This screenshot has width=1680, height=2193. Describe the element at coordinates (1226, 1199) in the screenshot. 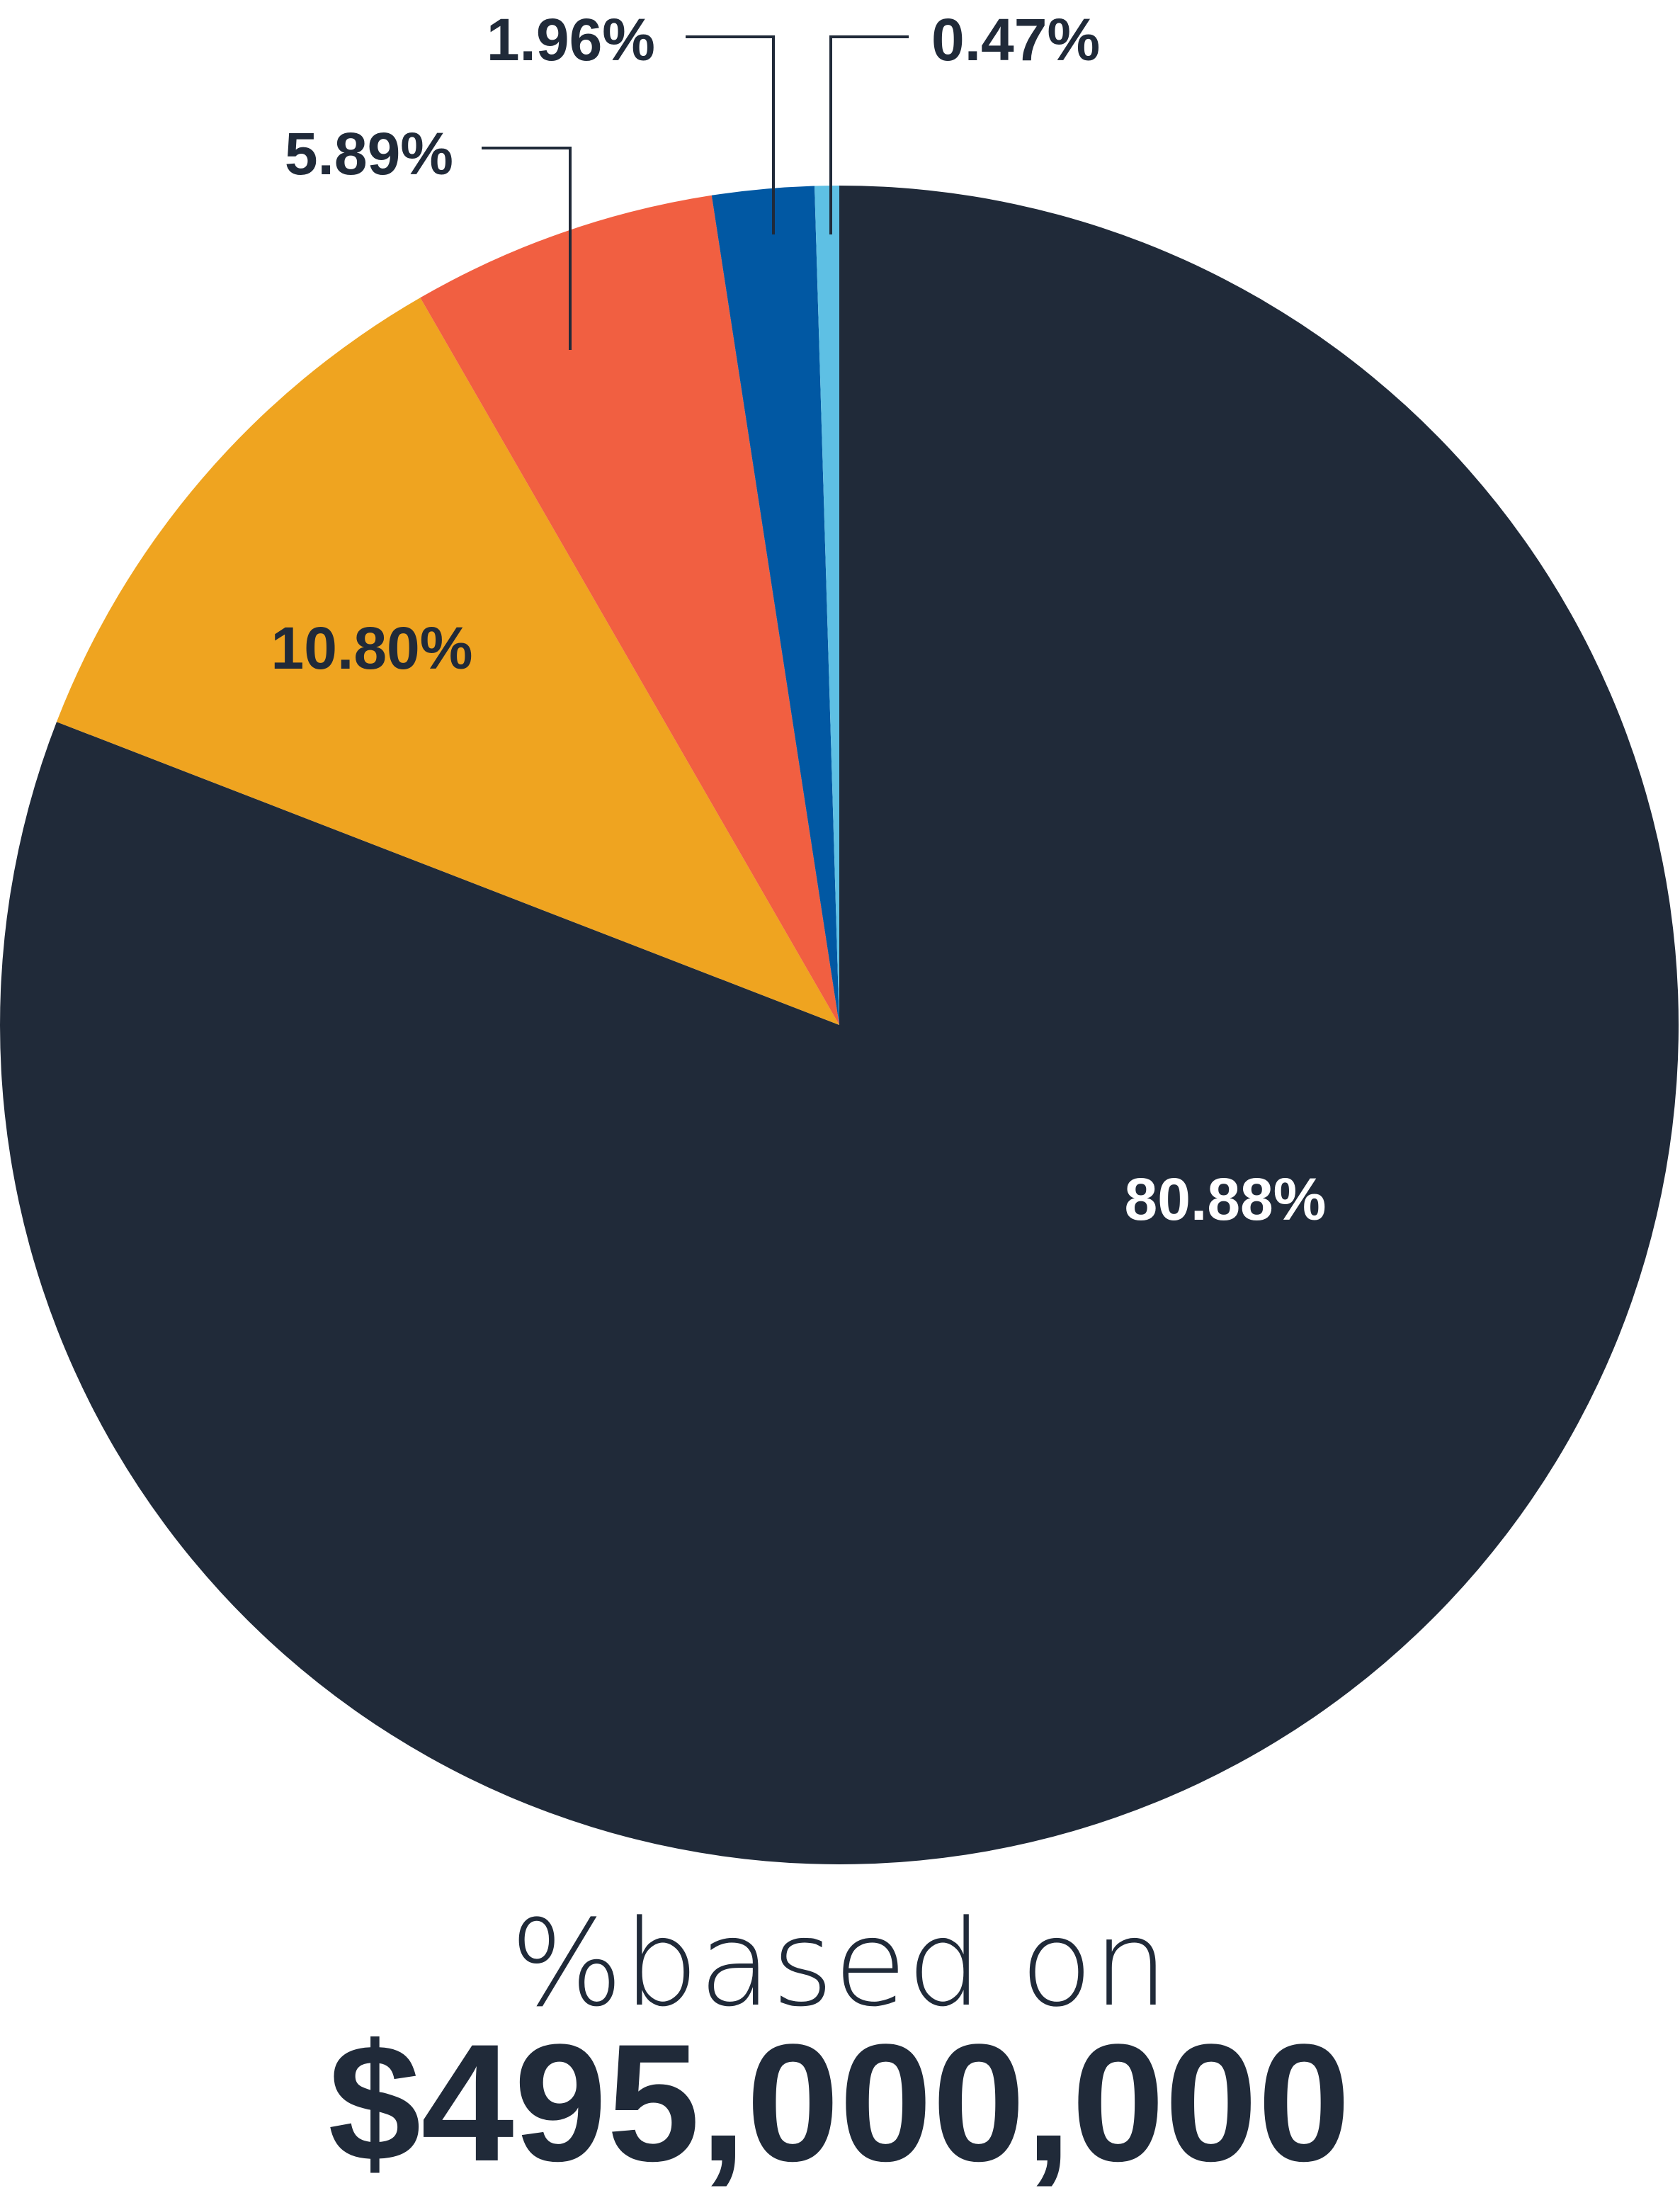

I see `slice-label: 80.88%` at that location.